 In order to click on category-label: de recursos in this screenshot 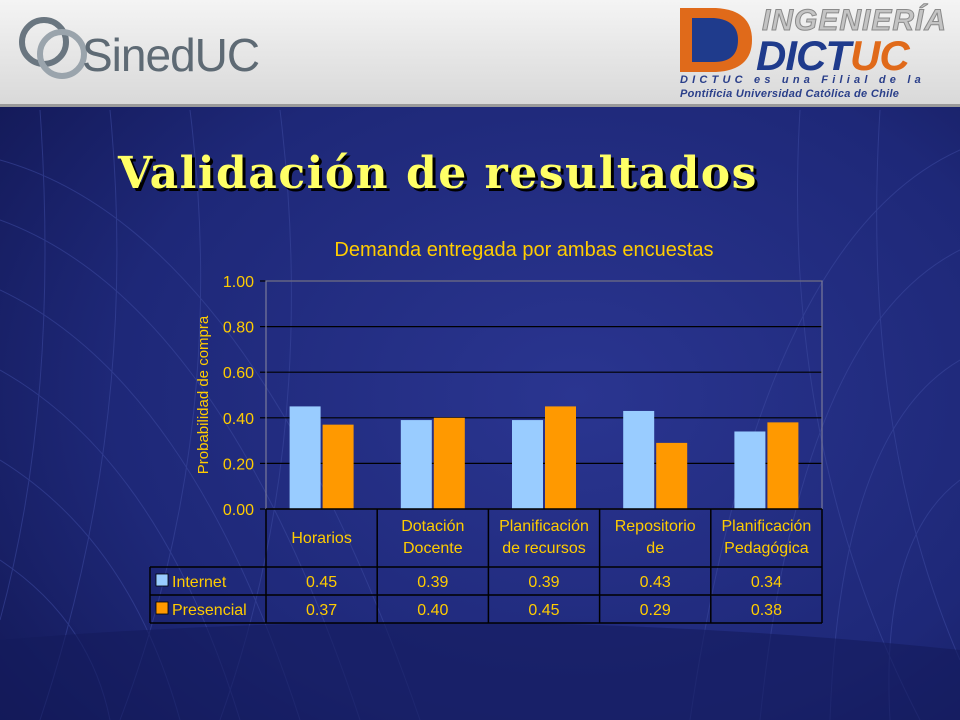, I will do `click(544, 548)`.